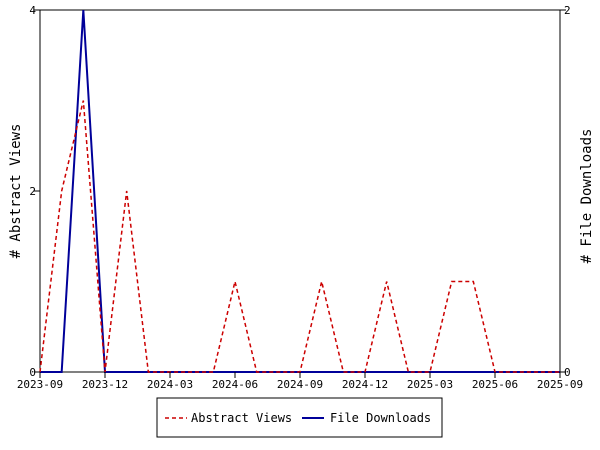 This screenshot has height=450, width=600. I want to click on x-tick-label: 2025-03, so click(430, 384).